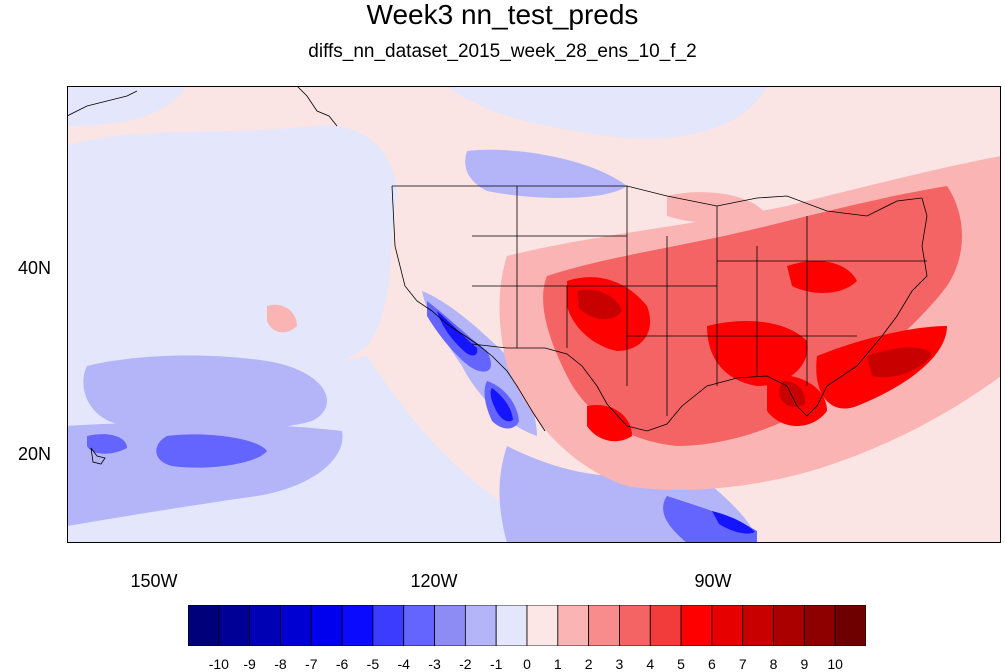 This screenshot has width=1005, height=672. Describe the element at coordinates (596, 422) in the screenshot. I see `field-minus5-regions` at that location.